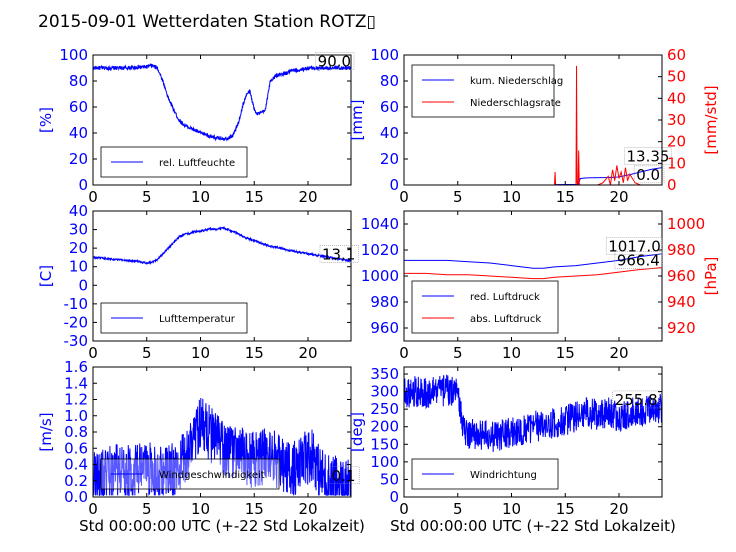 This screenshot has width=736, height=552. I want to click on y-tick-label: 1.0, so click(76, 416).